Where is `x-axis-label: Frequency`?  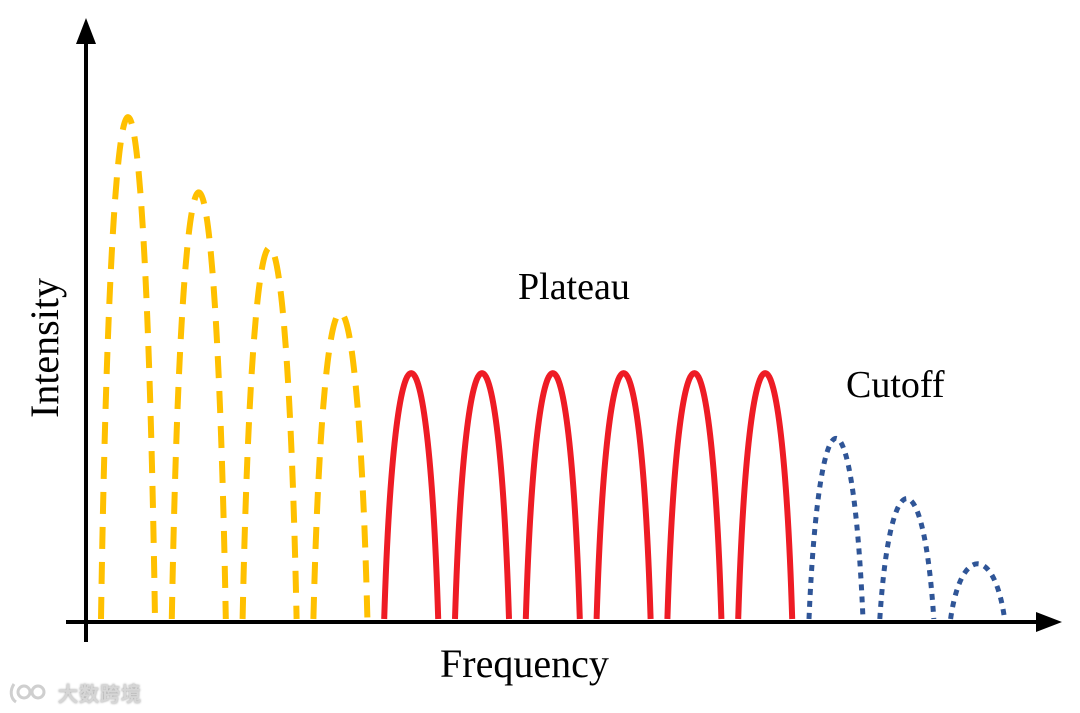 x-axis-label: Frequency is located at coordinates (524, 663).